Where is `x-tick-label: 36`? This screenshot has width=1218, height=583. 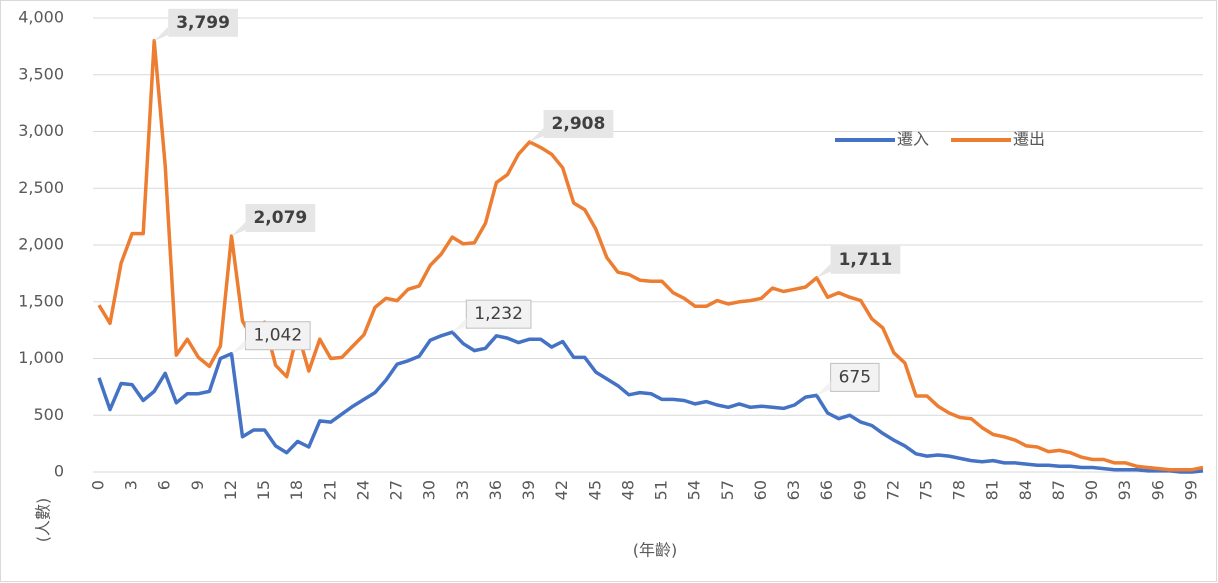
x-tick-label: 36 is located at coordinates (495, 490).